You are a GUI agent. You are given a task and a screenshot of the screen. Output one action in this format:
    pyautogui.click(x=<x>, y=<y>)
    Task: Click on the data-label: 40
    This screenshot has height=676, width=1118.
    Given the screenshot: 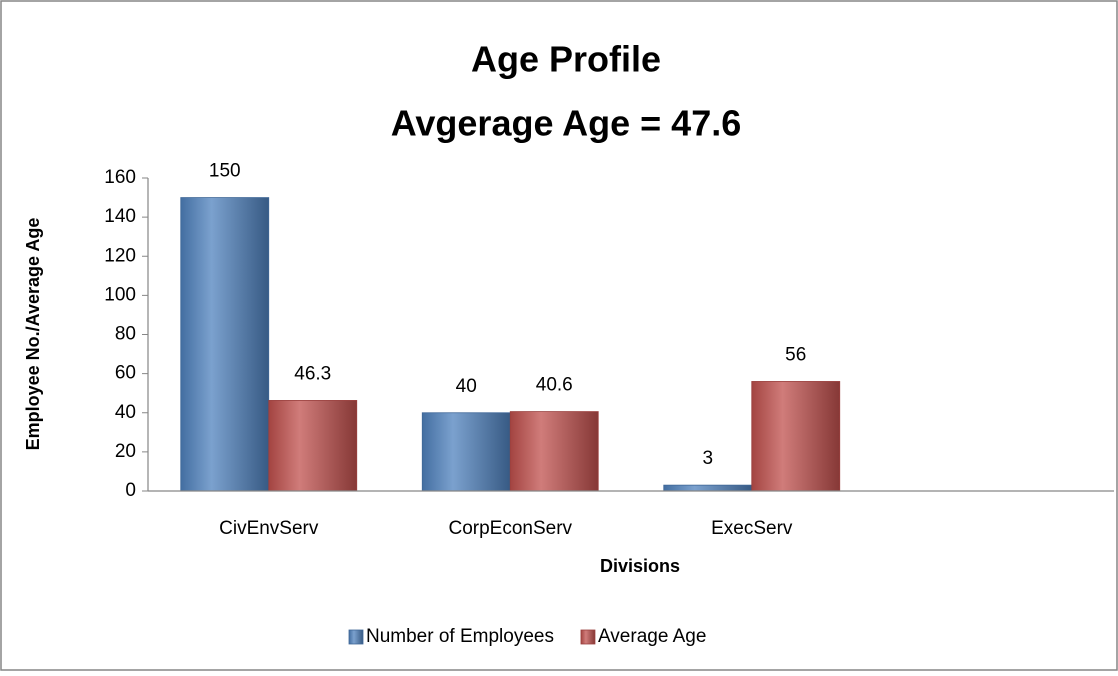 What is the action you would take?
    pyautogui.click(x=466, y=386)
    